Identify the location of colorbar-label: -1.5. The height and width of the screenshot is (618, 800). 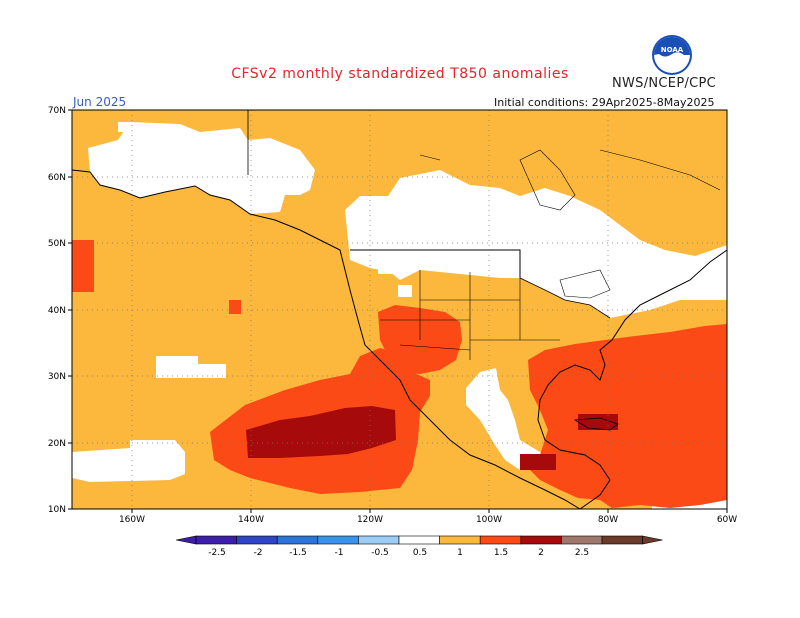
(298, 553).